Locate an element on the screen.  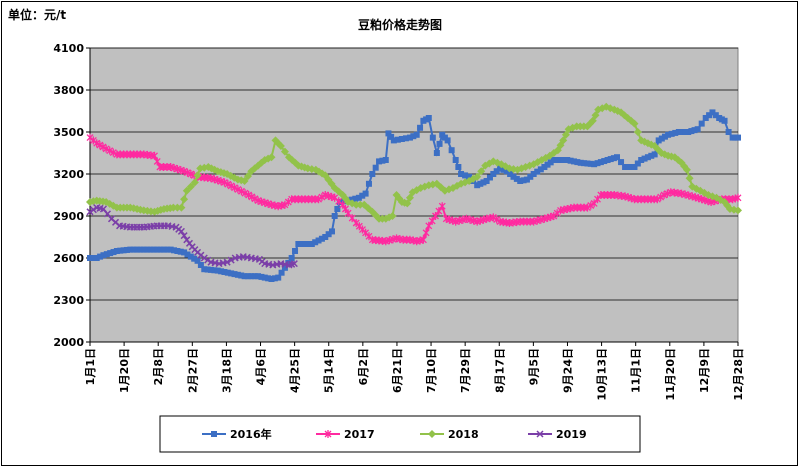
x-tick-label: 10月13日 is located at coordinates (602, 374).